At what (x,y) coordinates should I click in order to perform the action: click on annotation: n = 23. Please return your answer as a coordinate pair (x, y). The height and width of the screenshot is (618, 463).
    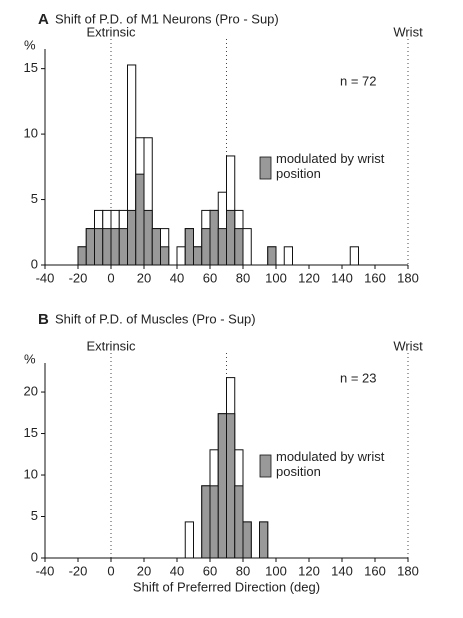
    Looking at the image, I should click on (358, 377).